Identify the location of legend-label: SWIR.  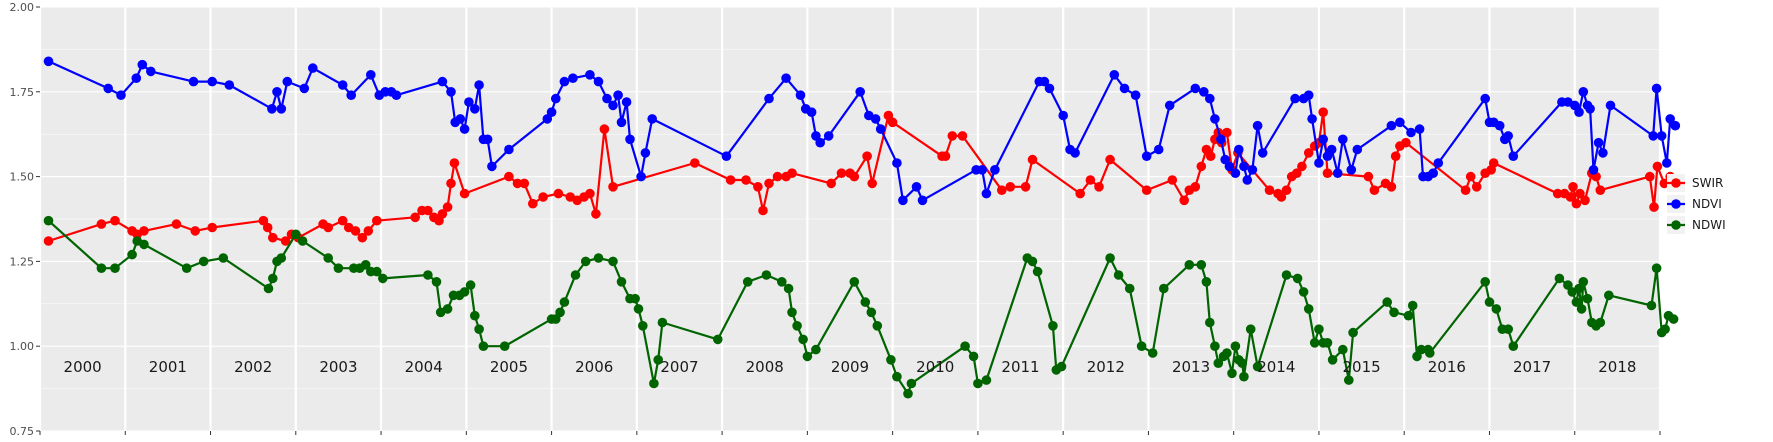
(1707, 183).